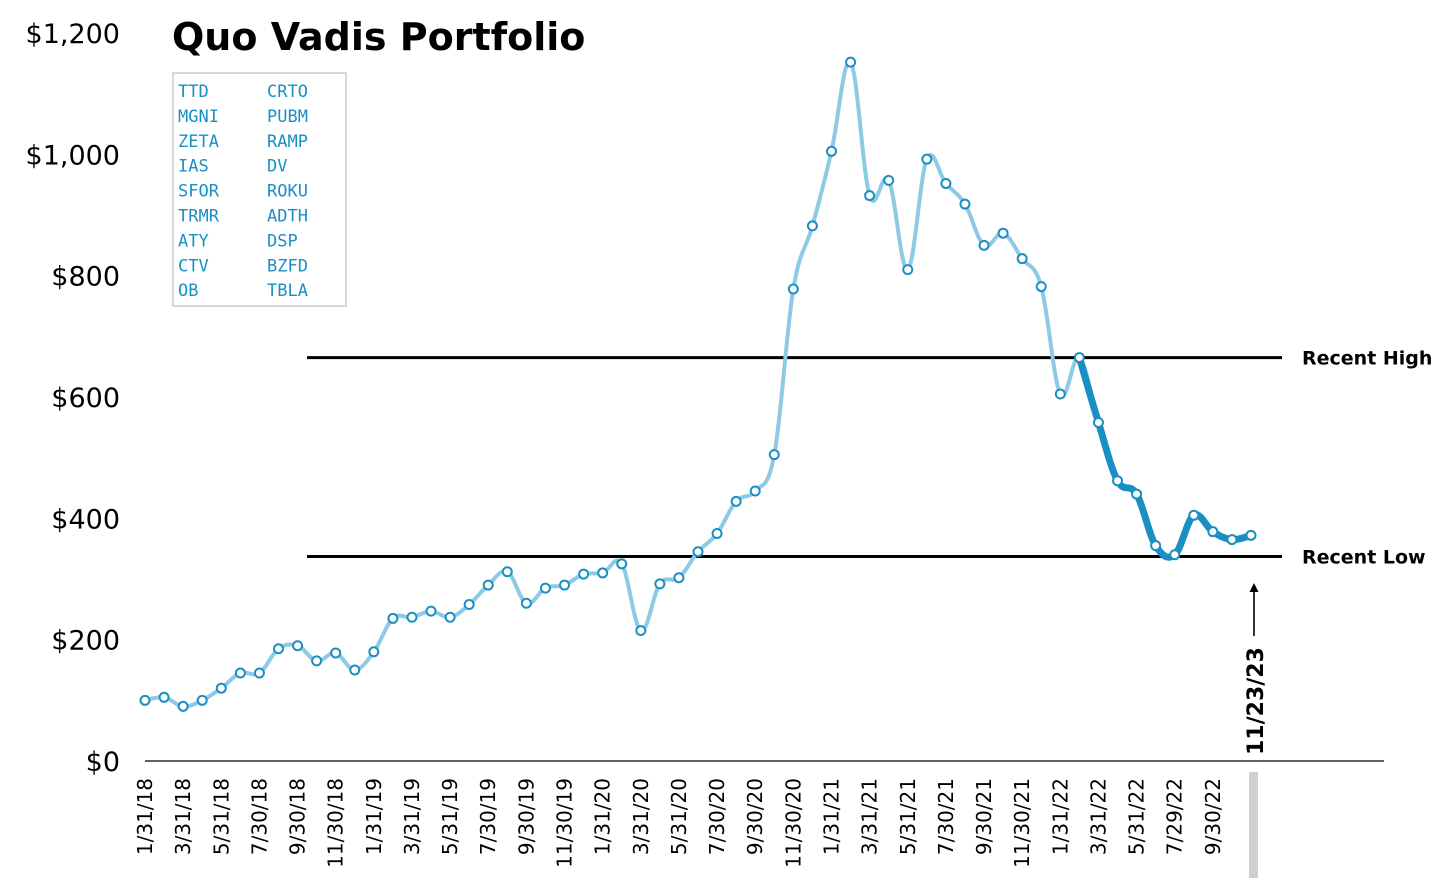 The image size is (1456, 880). What do you see at coordinates (199, 217) in the screenshot?
I see `ticker-symbol: TRMR` at bounding box center [199, 217].